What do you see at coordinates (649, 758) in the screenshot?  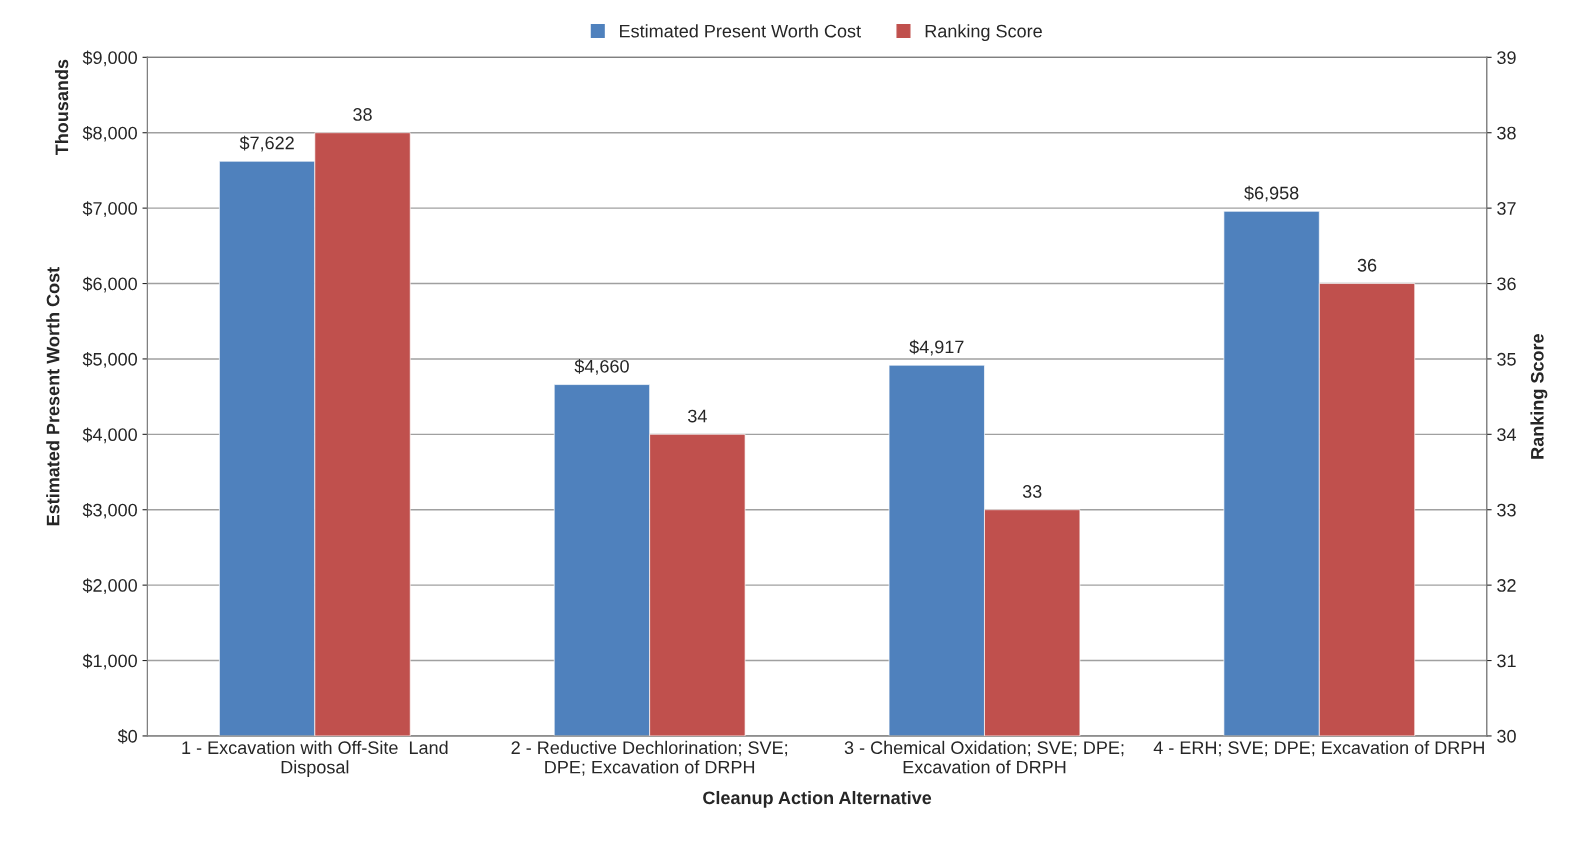 I see `x-tick-label: 2 - Reductive Dechlorination; SVE; DPE; Excavation of DRPH` at bounding box center [649, 758].